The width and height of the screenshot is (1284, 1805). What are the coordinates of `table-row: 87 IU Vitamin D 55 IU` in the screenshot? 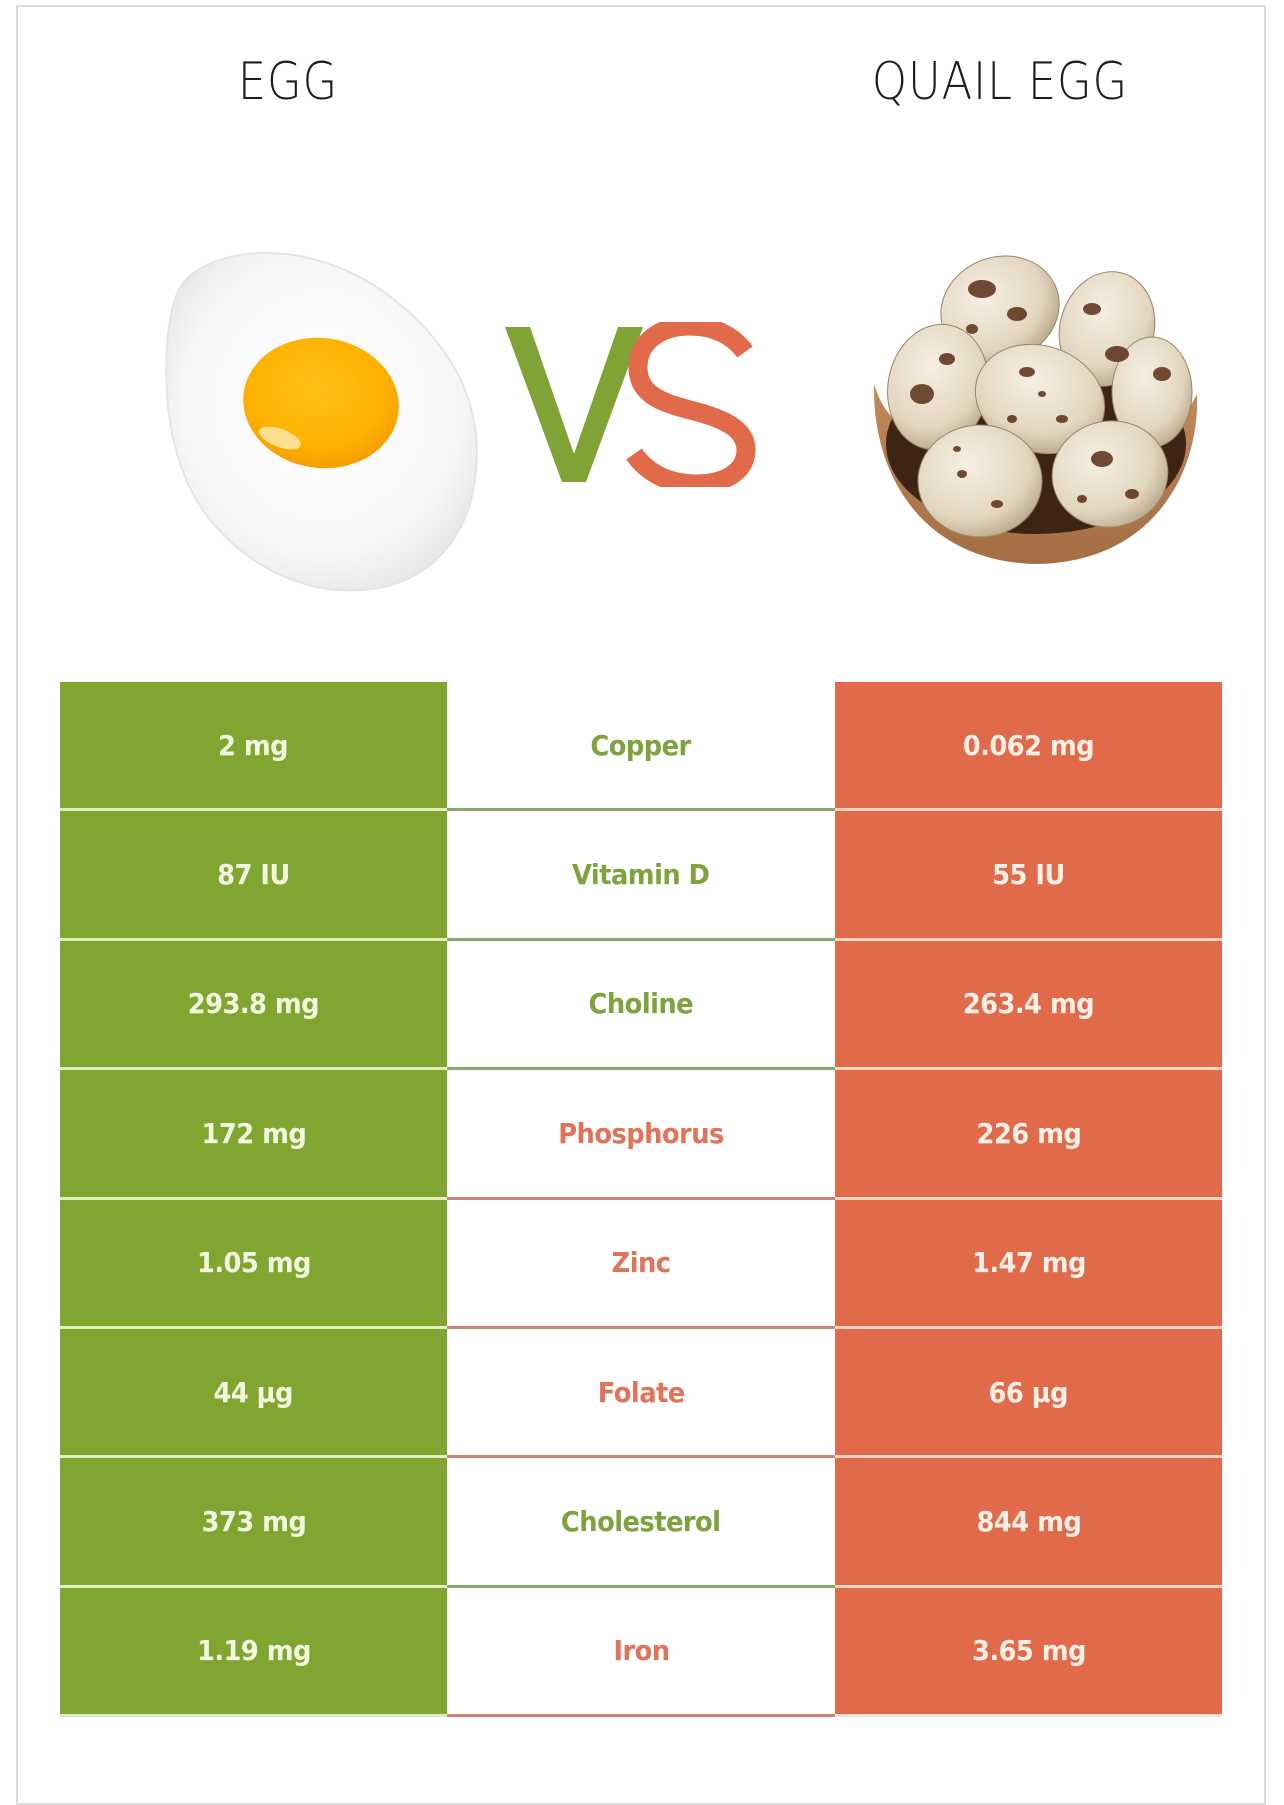 It's located at (641, 876).